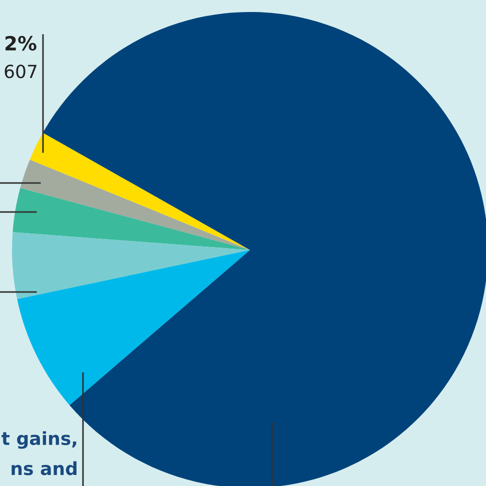 This screenshot has height=486, width=486. What do you see at coordinates (21, 43) in the screenshot?
I see `text: 2%` at bounding box center [21, 43].